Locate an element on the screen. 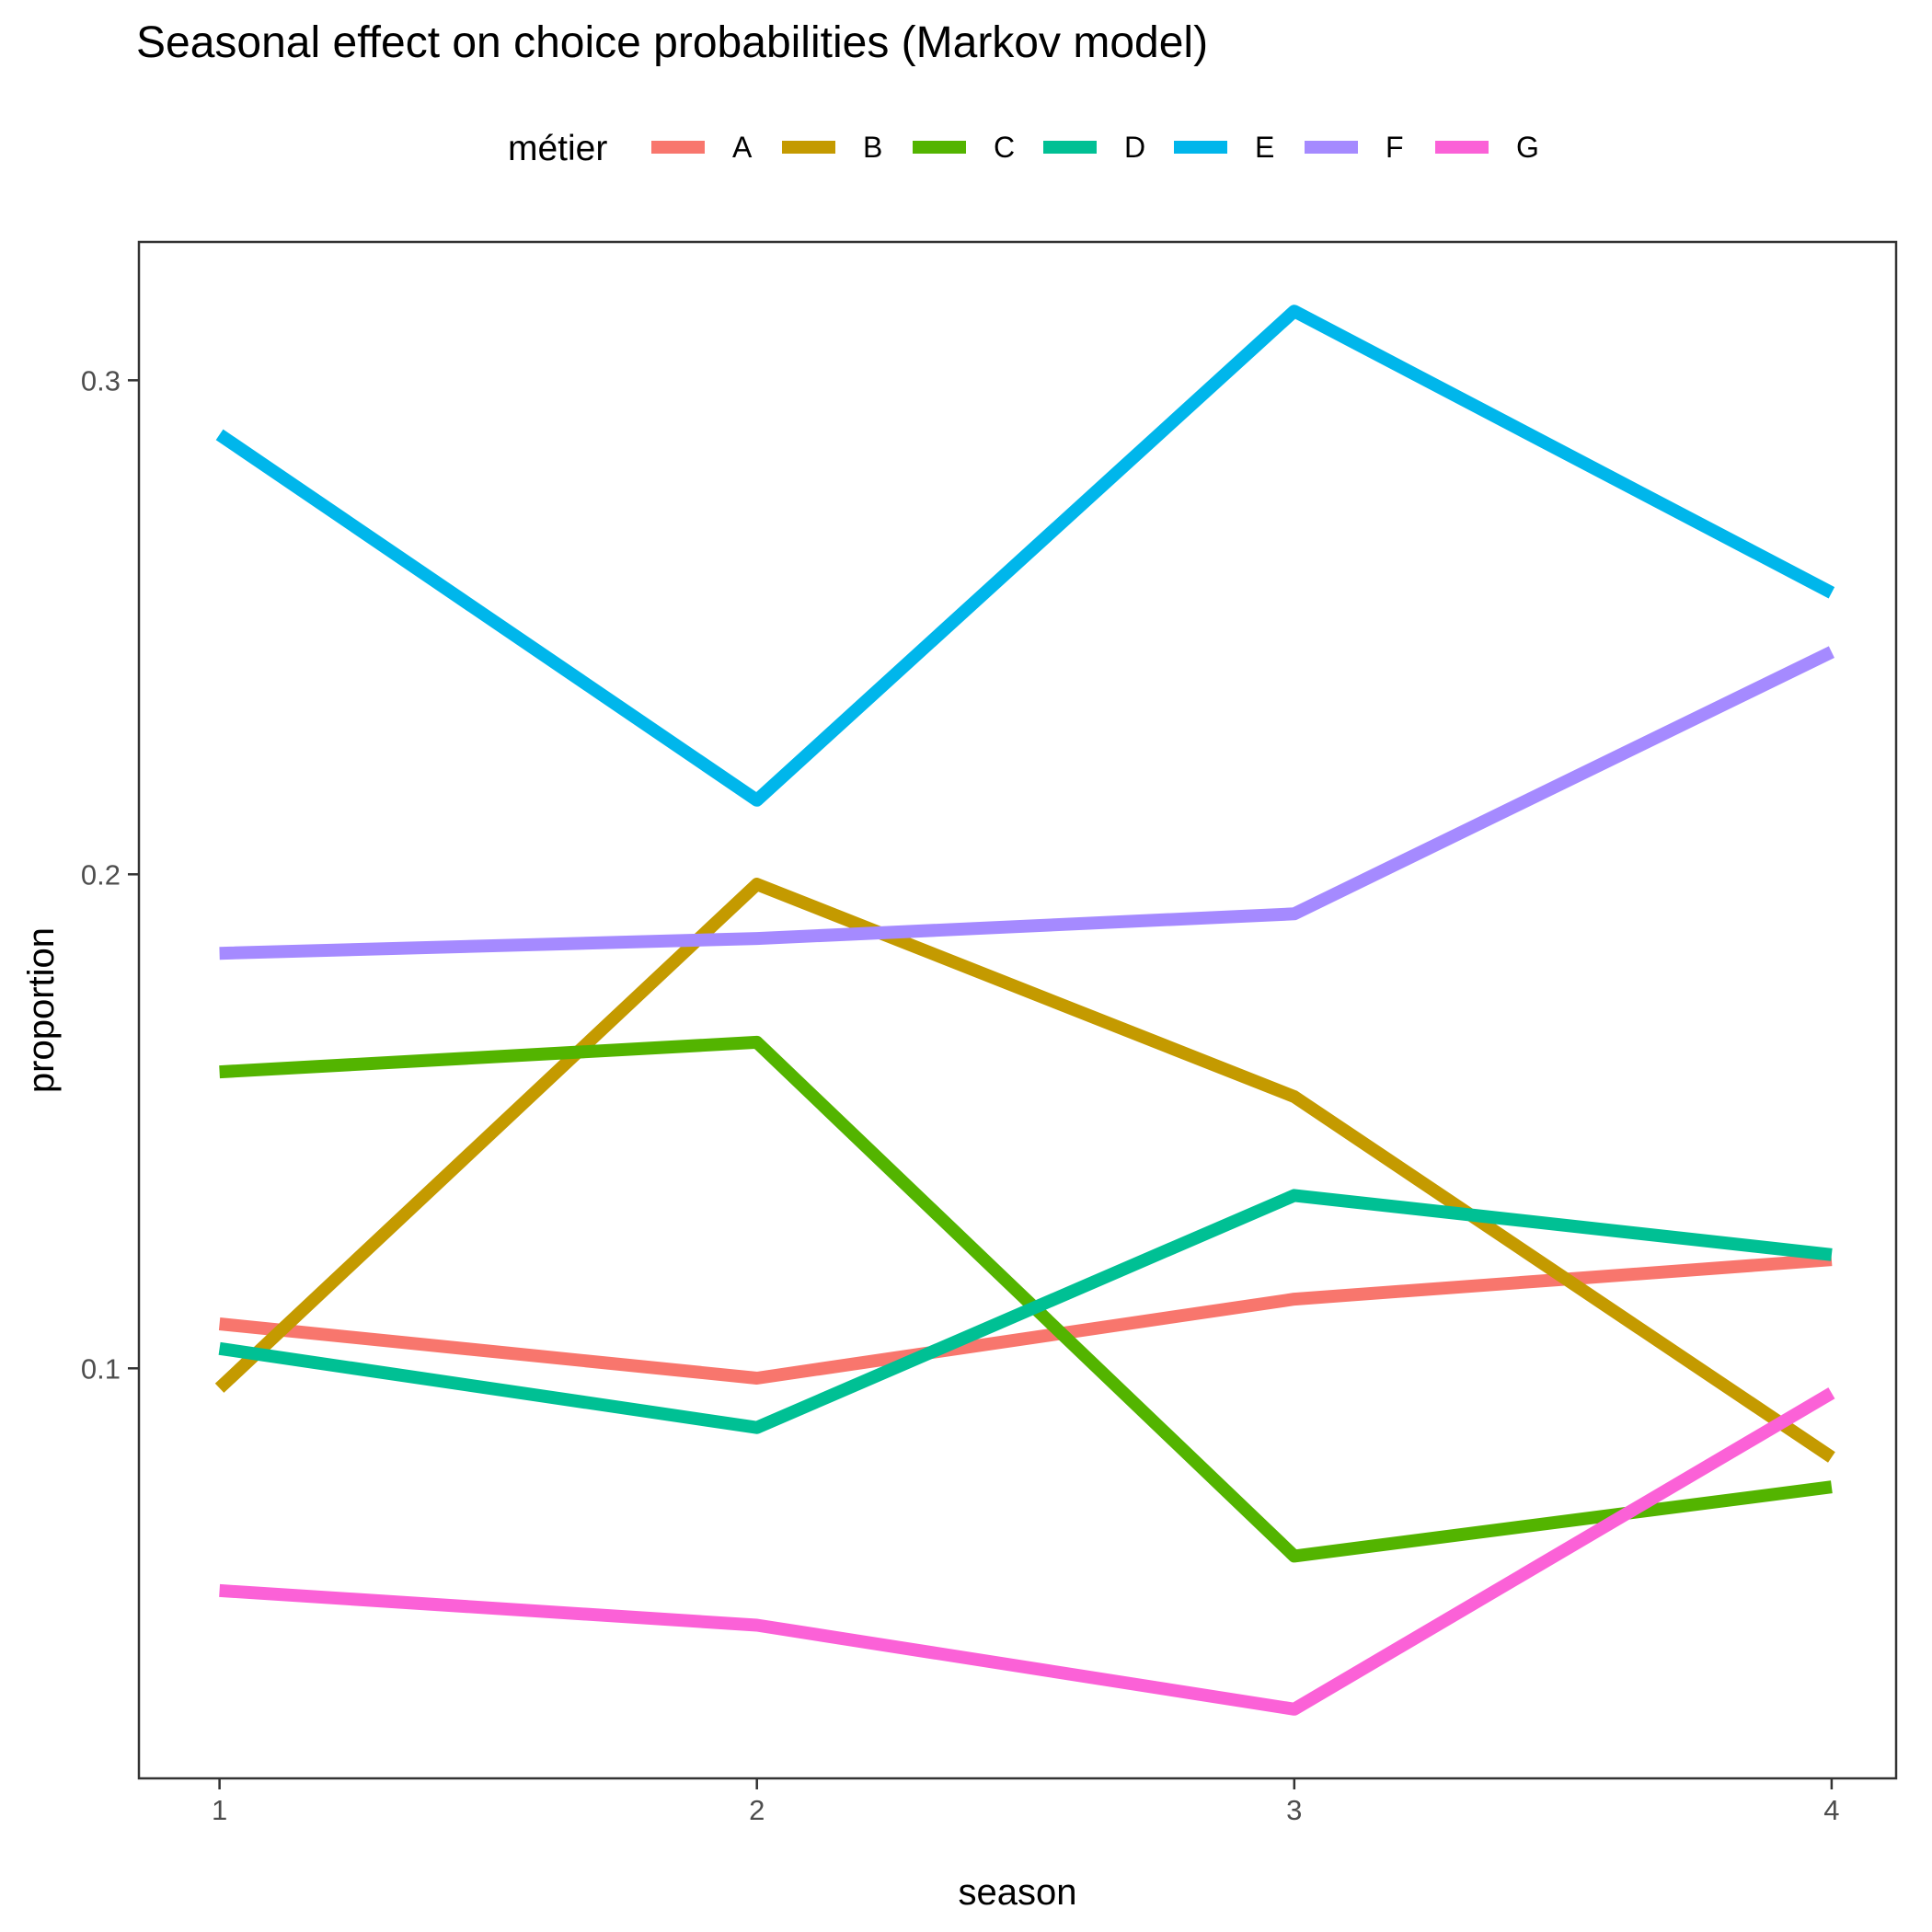  y-axis-title: proportion is located at coordinates (41, 1010).